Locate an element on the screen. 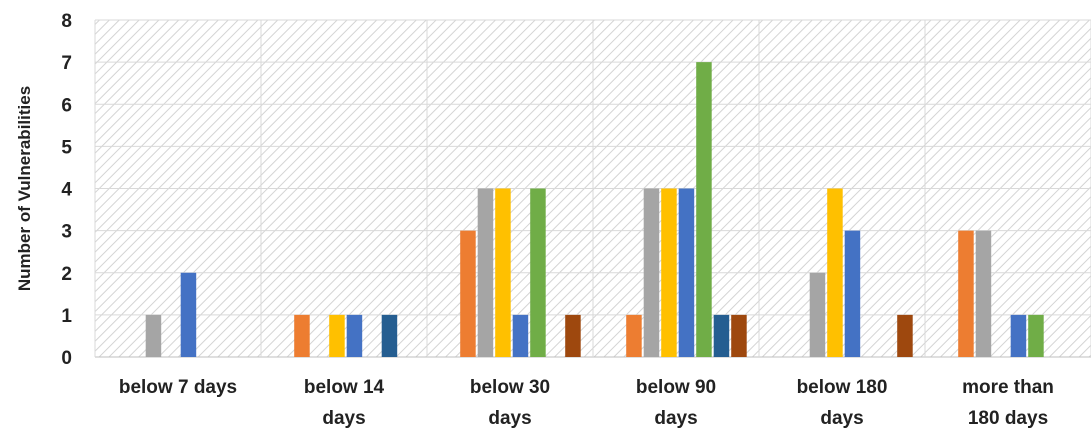 Image resolution: width=1091 pixels, height=439 pixels. x-category-label: more than 180 days is located at coordinates (1008, 403).